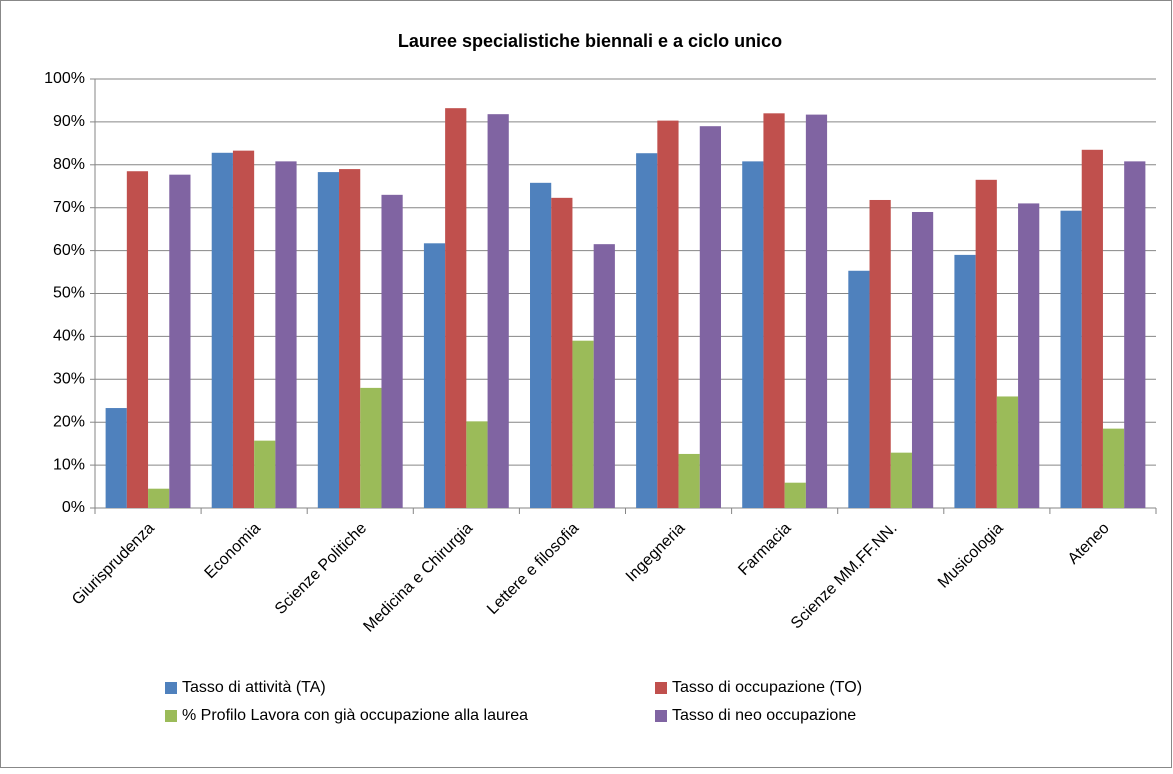 The width and height of the screenshot is (1173, 774). I want to click on y-tick-label: 0%, so click(73, 507).